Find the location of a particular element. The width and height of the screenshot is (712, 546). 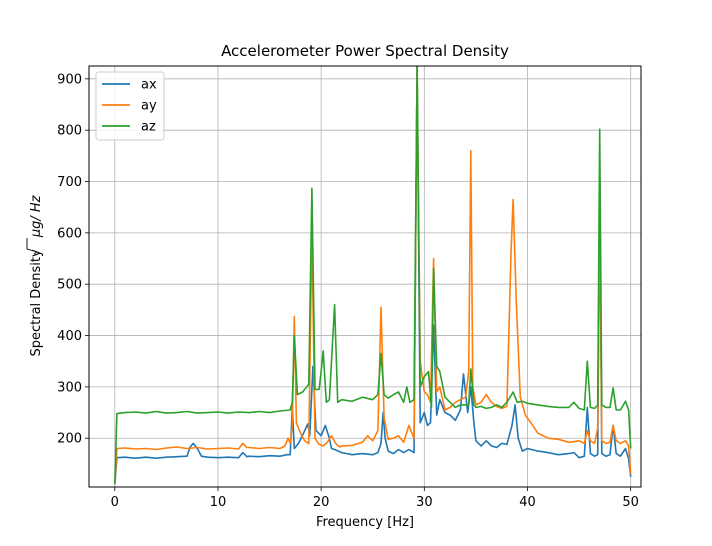

legend-box is located at coordinates (130, 106).